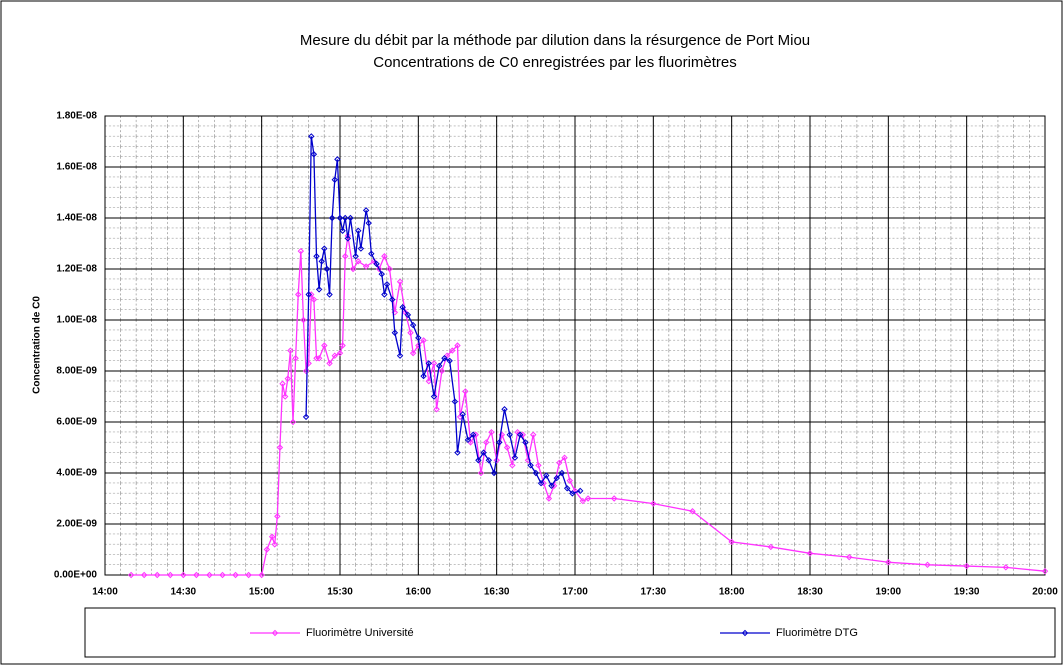 Image resolution: width=1064 pixels, height=666 pixels. I want to click on legend-marker, so click(745, 633).